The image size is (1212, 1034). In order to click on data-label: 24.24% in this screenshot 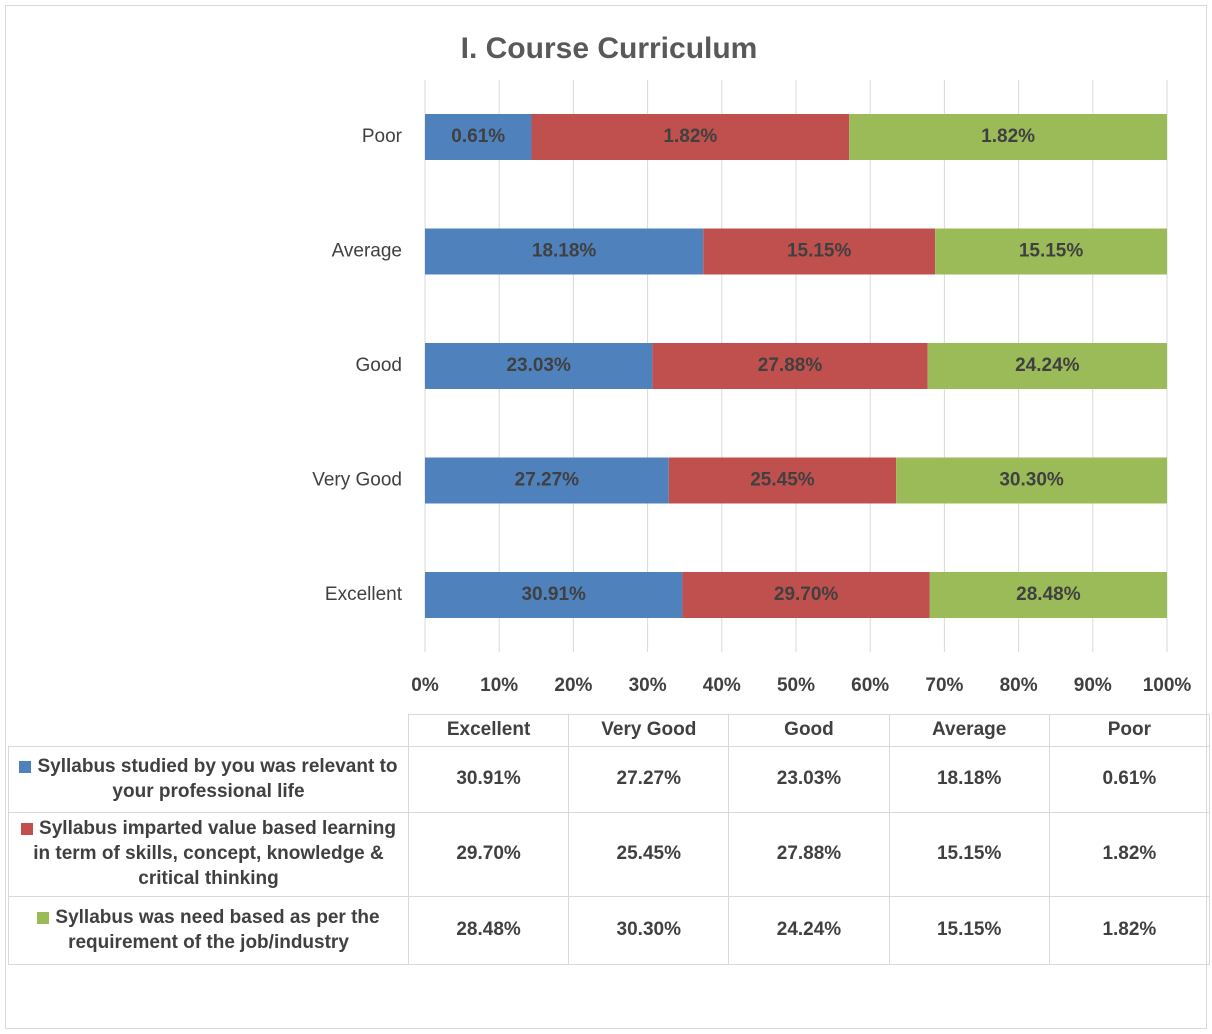, I will do `click(1047, 365)`.